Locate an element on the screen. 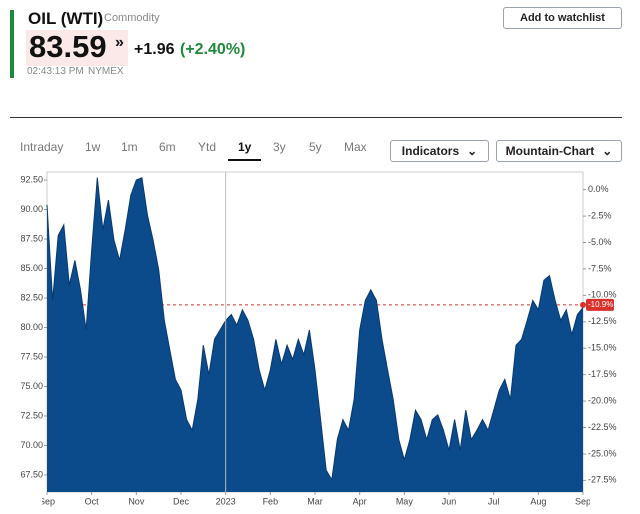  y2-tick-label: -7.5% is located at coordinates (600, 268).